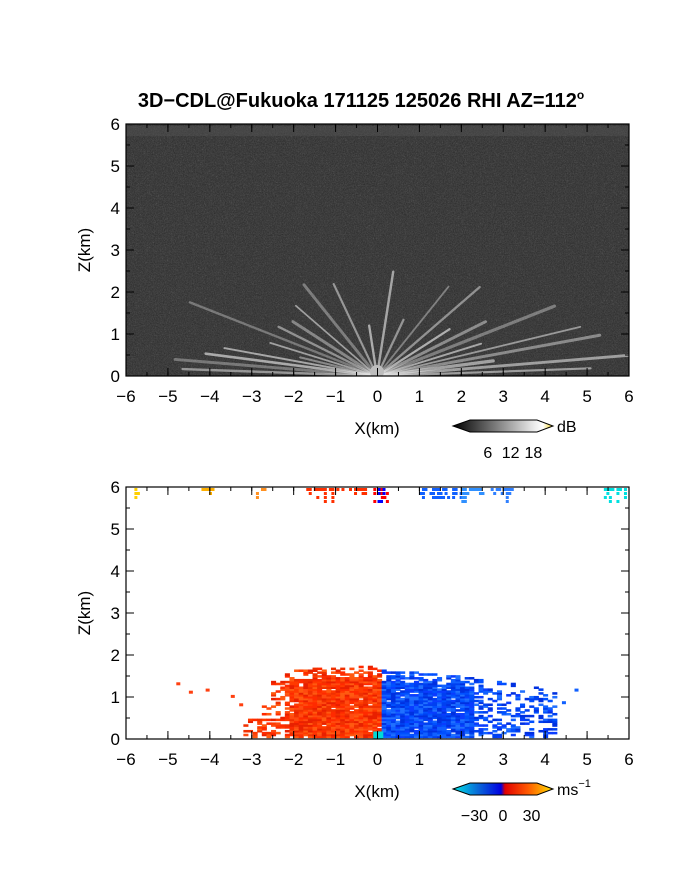  Describe the element at coordinates (377, 396) in the screenshot. I see `reflectivity-xtick-label: 0` at that location.